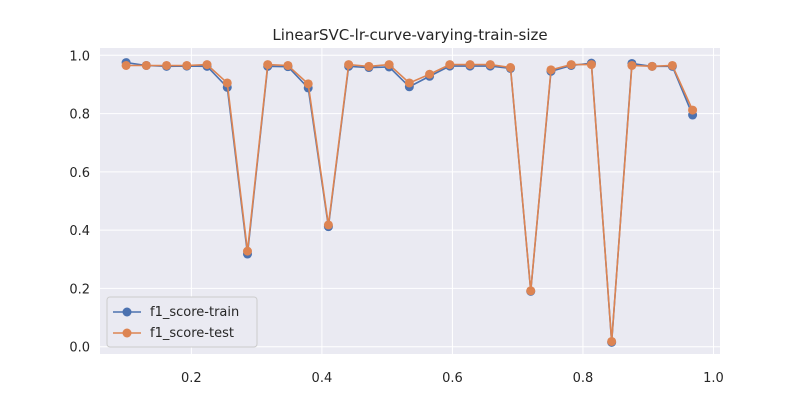 The image size is (800, 400). What do you see at coordinates (127, 312) in the screenshot?
I see `legend-marker-train` at bounding box center [127, 312].